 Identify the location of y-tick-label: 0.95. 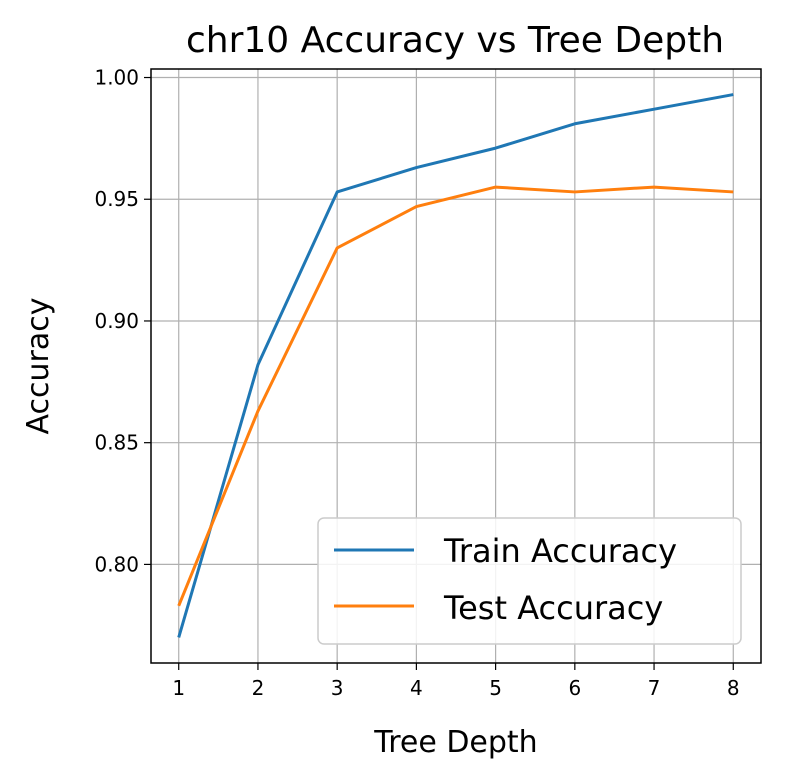
(116, 199).